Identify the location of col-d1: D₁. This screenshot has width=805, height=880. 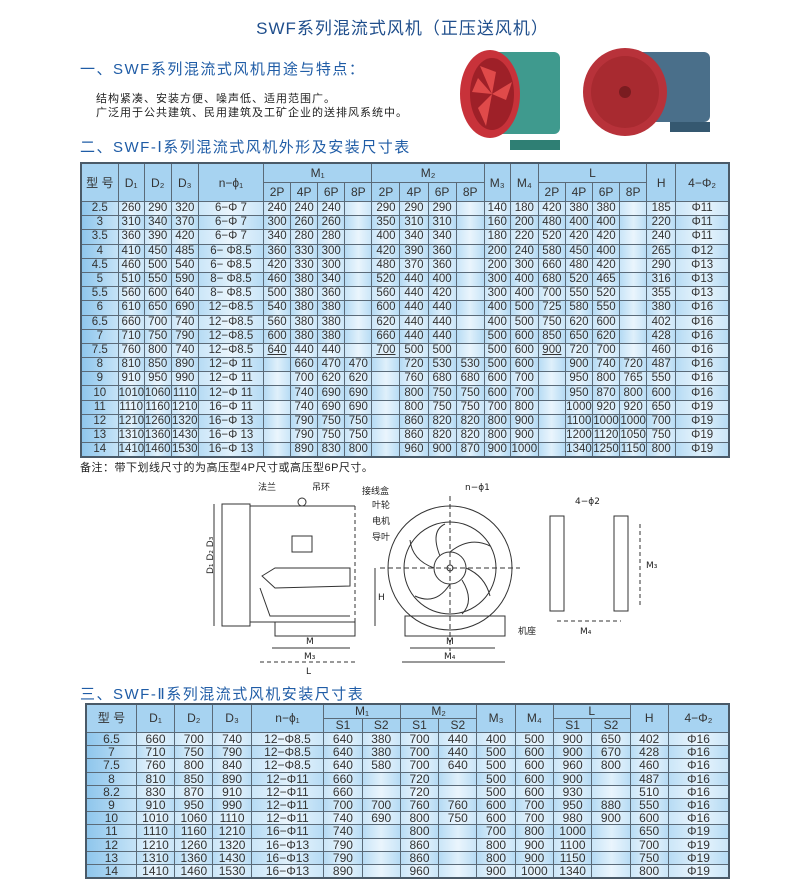
(155, 718).